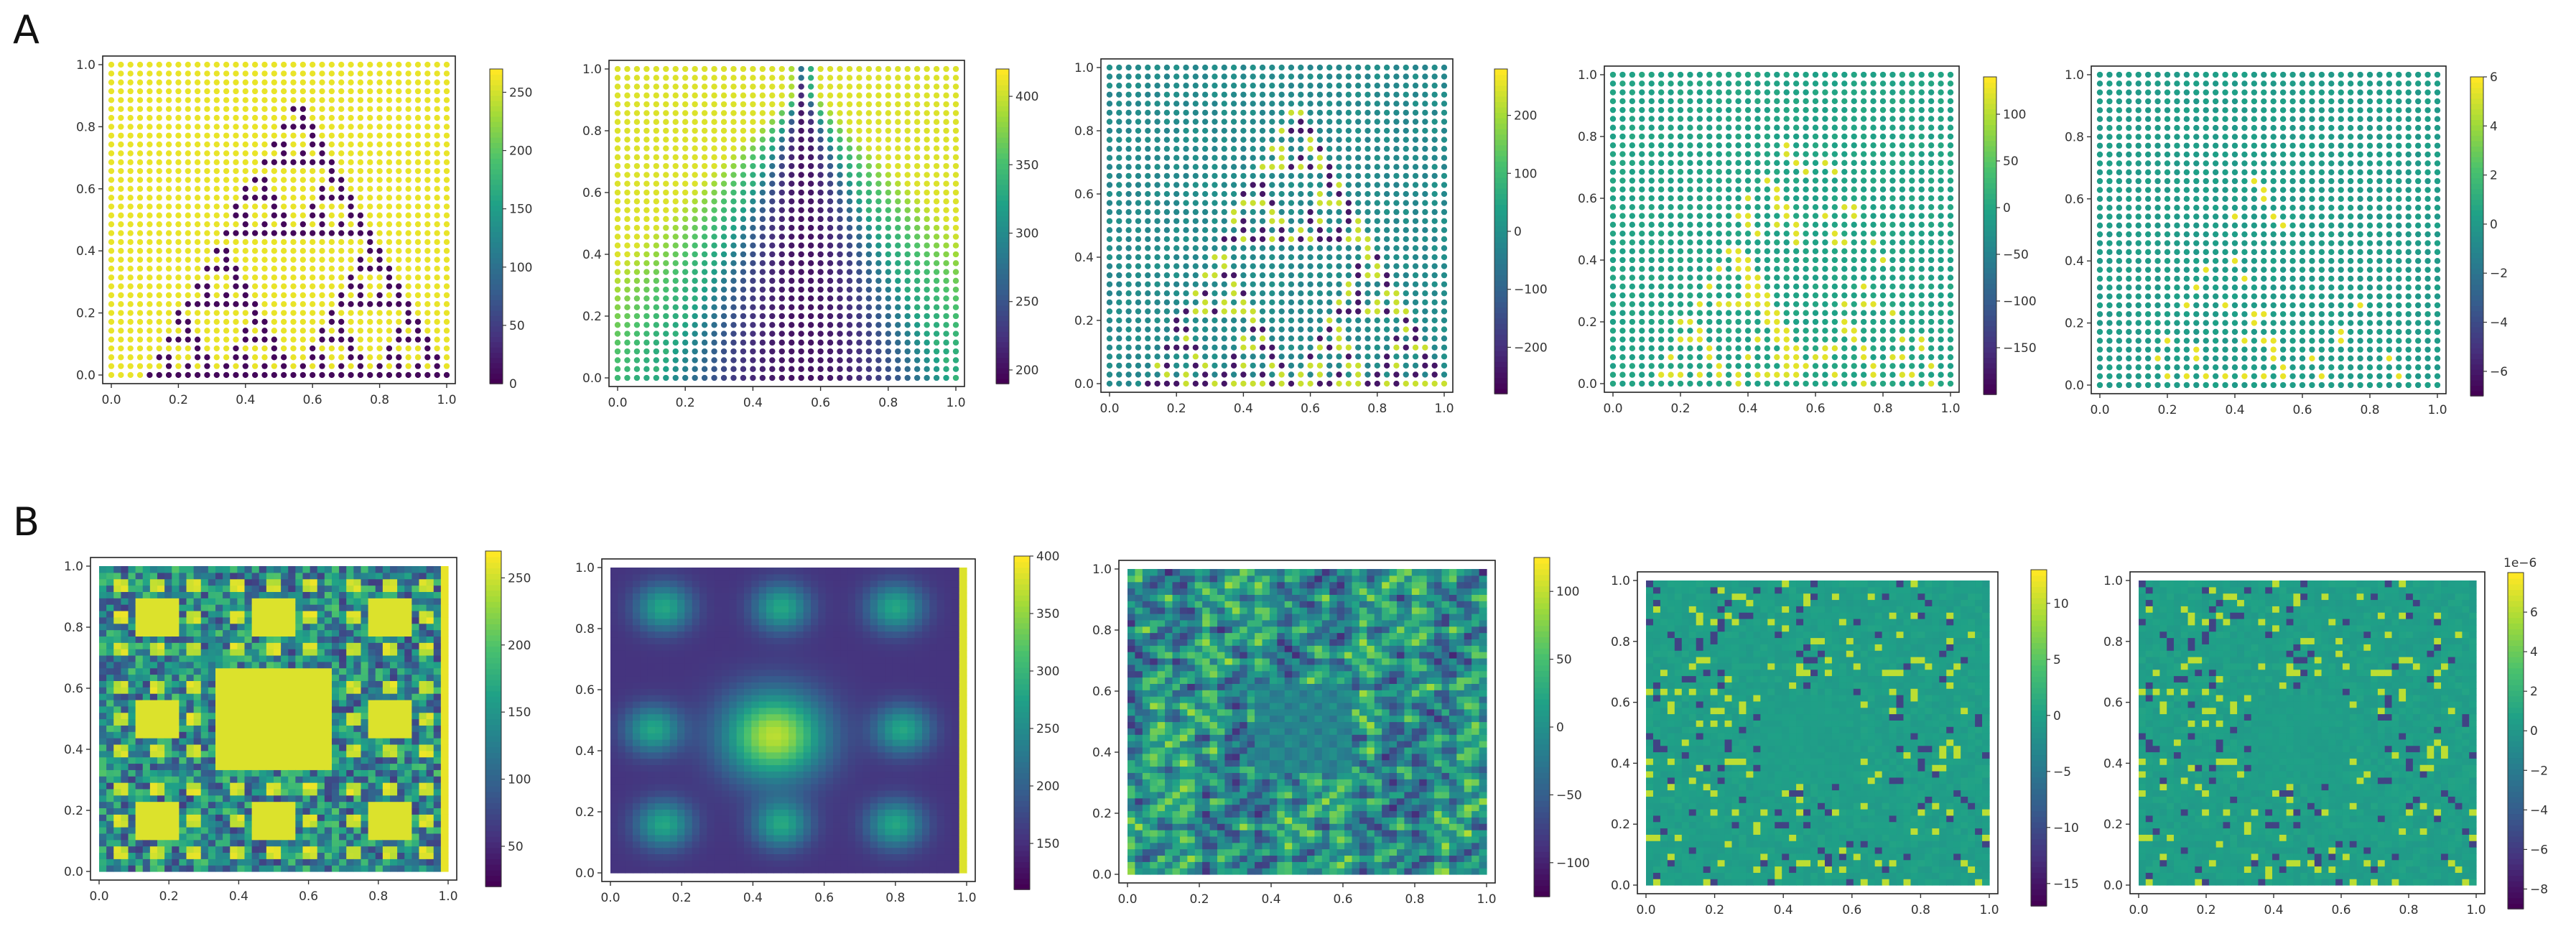 The width and height of the screenshot is (2576, 944). Describe the element at coordinates (520, 92) in the screenshot. I see `colorbar-tick-label: 250` at that location.